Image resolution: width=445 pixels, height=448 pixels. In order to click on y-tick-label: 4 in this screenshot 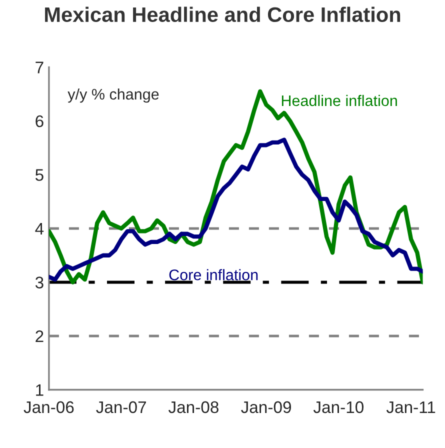, I will do `click(39, 229)`.